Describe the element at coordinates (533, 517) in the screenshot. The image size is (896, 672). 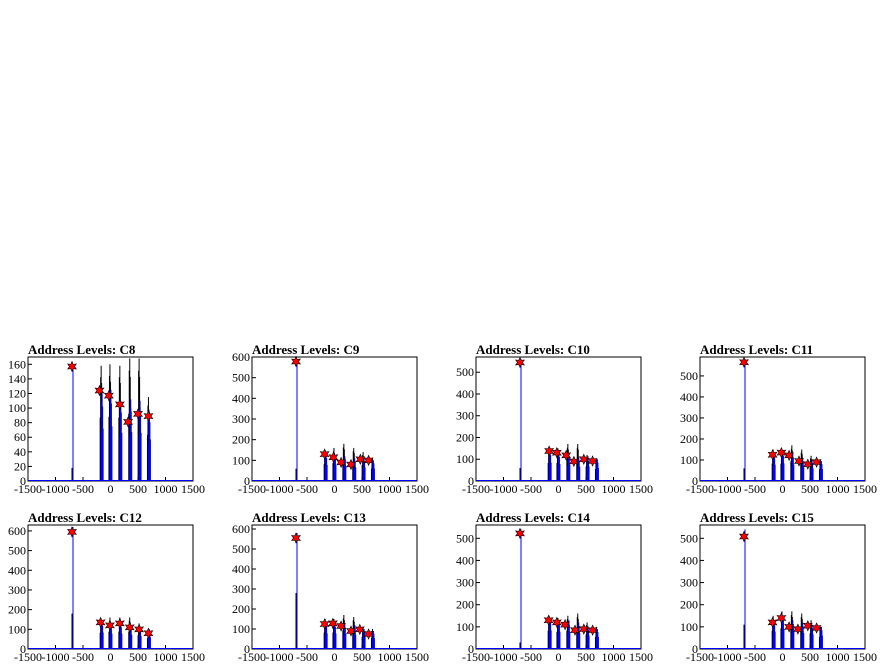
I see `chart-title: Address Levels: C14` at that location.